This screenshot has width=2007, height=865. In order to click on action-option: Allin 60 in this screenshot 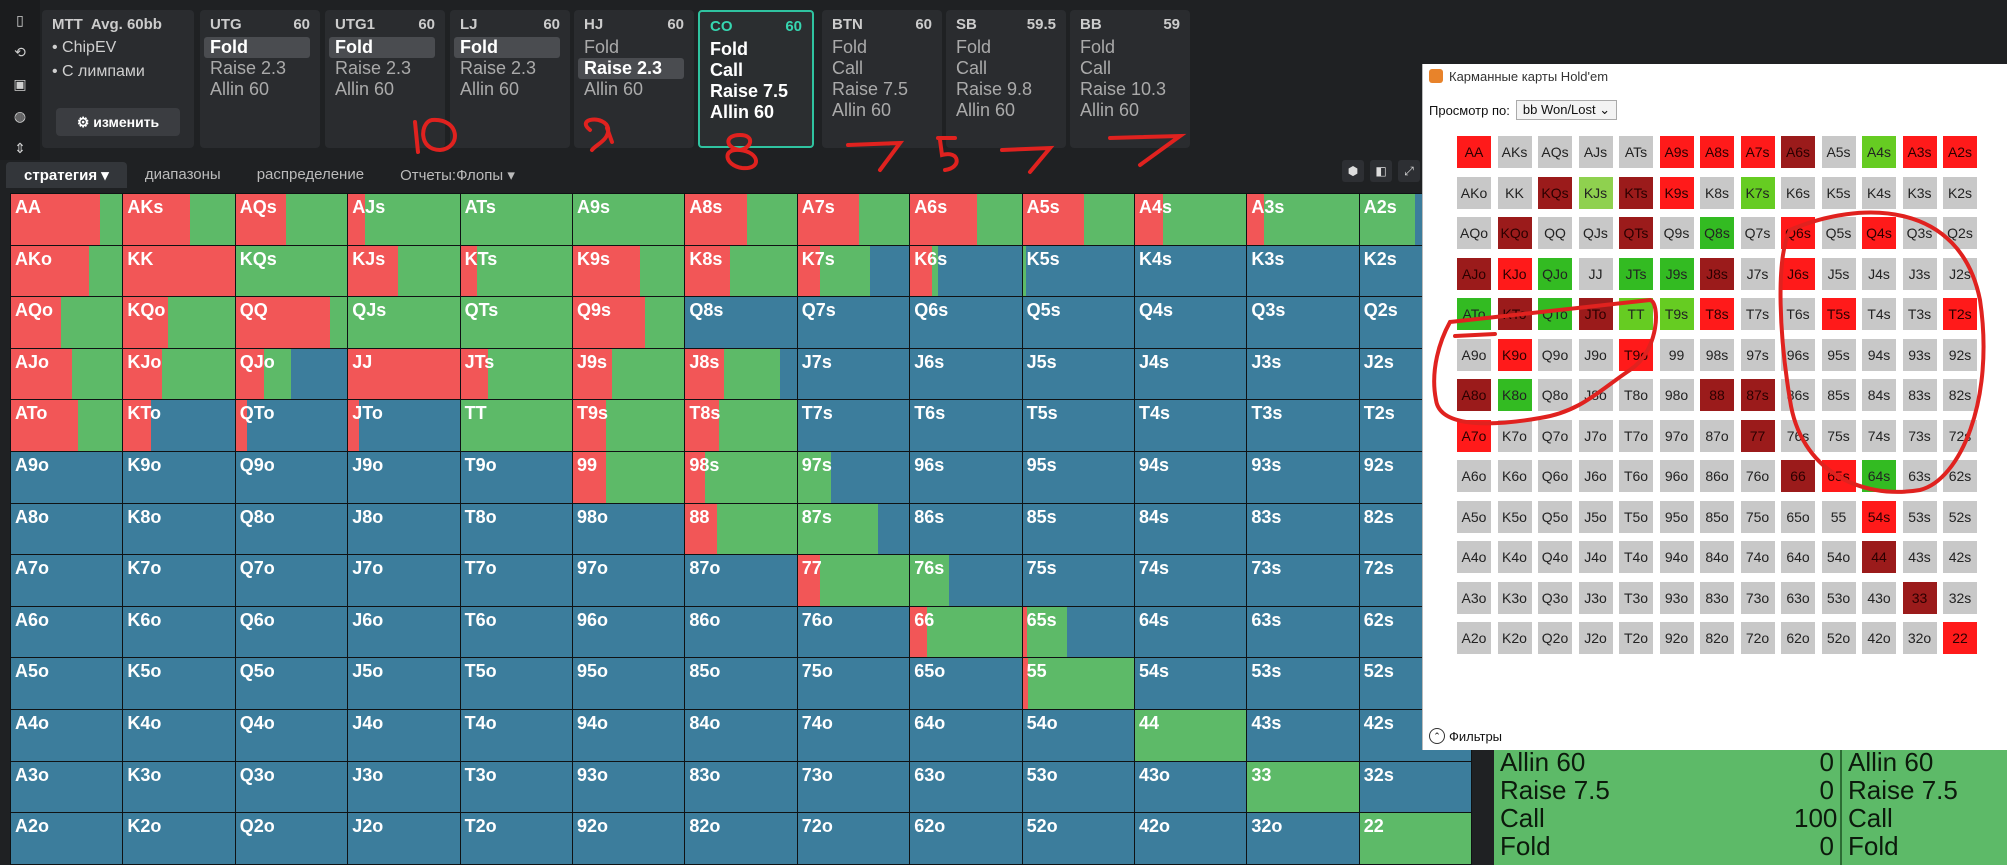, I will do `click(862, 110)`.